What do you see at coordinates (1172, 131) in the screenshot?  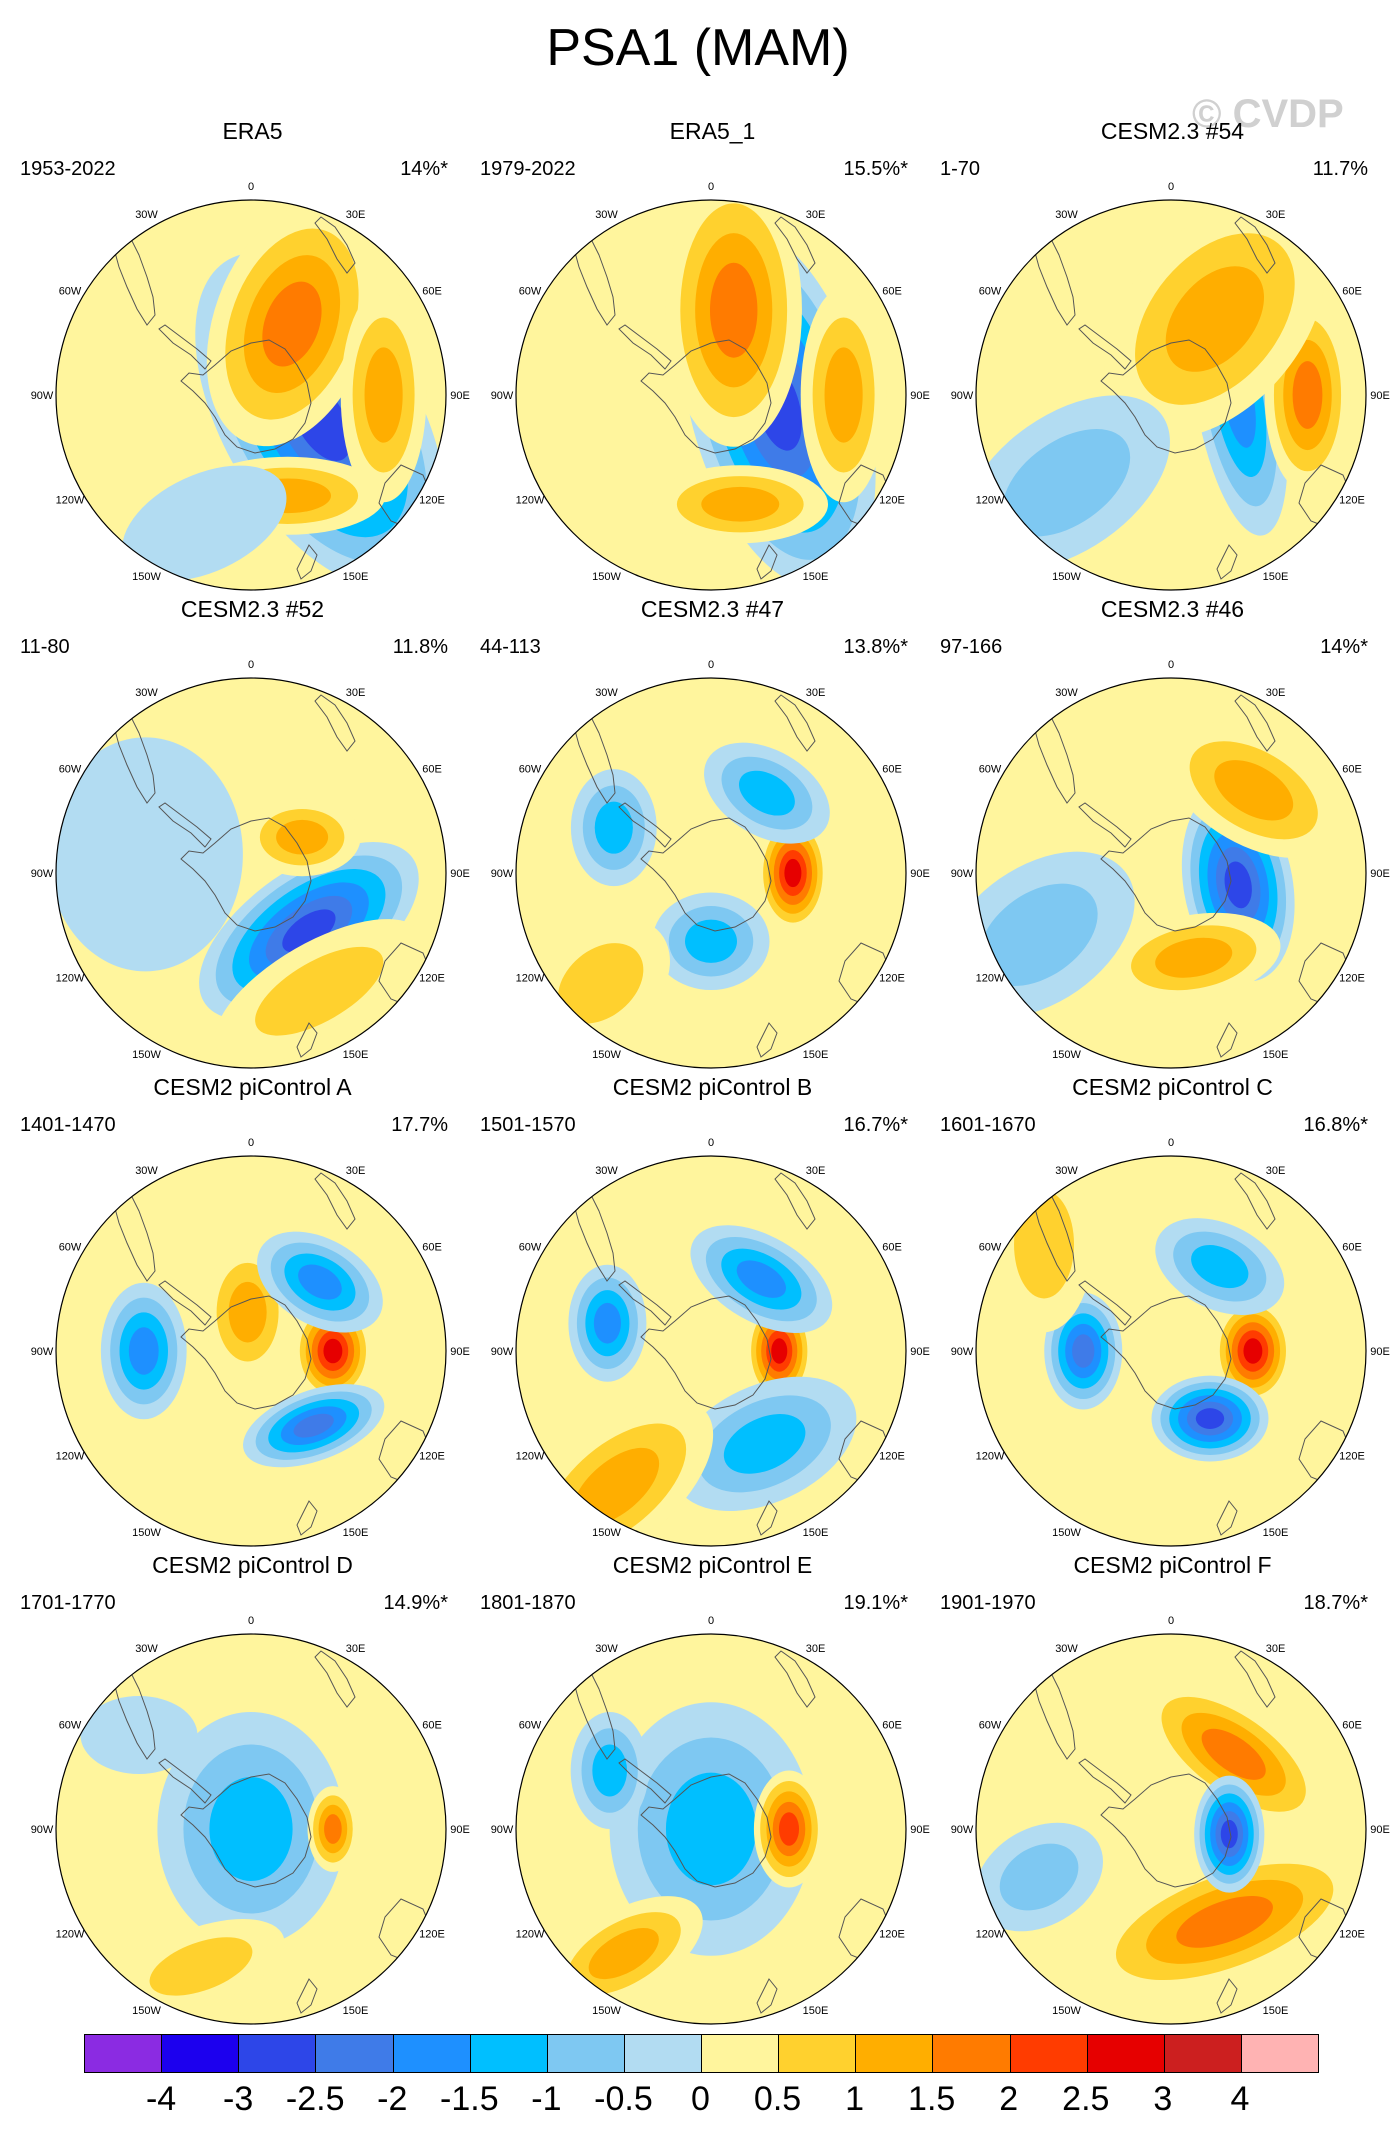 I see `panel-title: CESM2.3 #54` at bounding box center [1172, 131].